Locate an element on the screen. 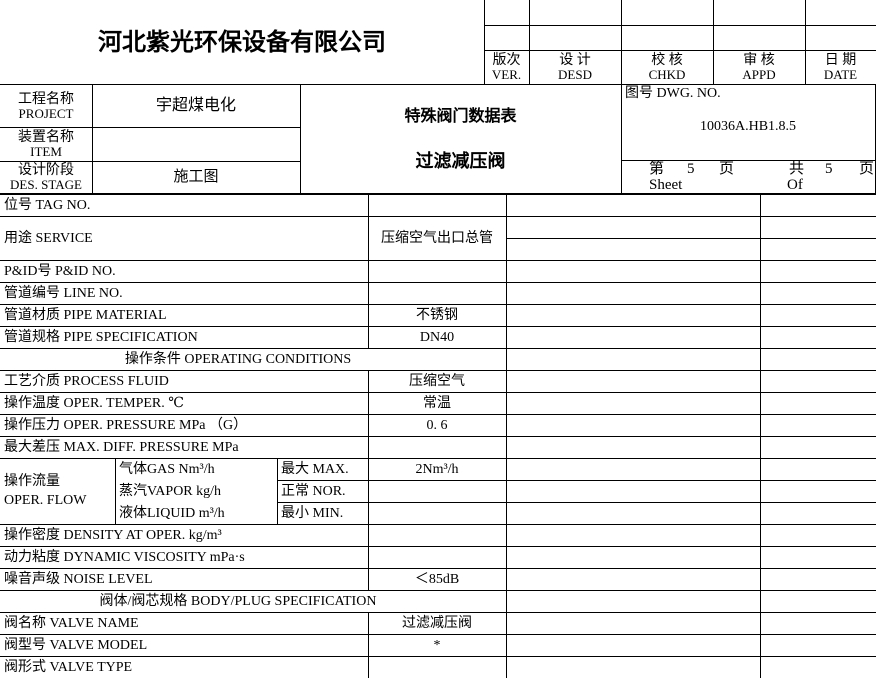  row-label-line: 管道编号 LINE NO. is located at coordinates (184, 293).